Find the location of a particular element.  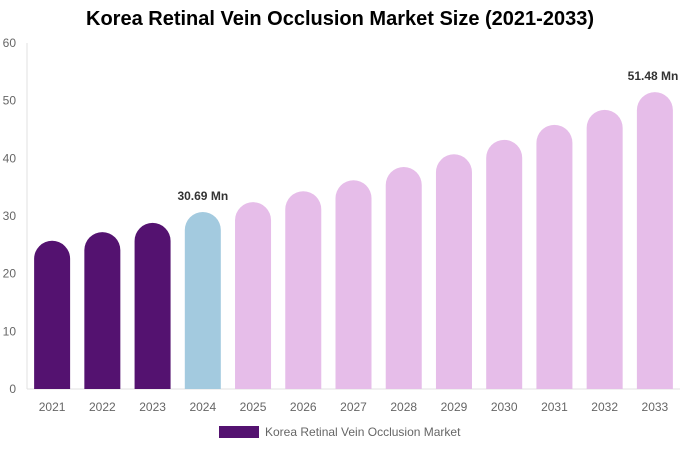

x-tick-label: 2022 is located at coordinates (102, 407).